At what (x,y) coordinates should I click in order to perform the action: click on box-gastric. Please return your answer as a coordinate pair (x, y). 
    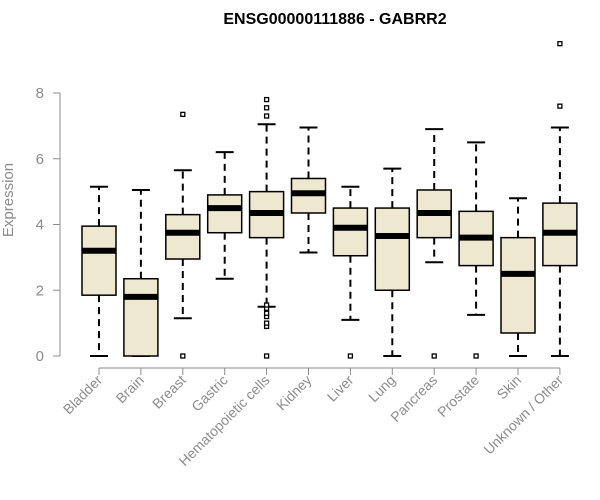
    Looking at the image, I should click on (224, 215).